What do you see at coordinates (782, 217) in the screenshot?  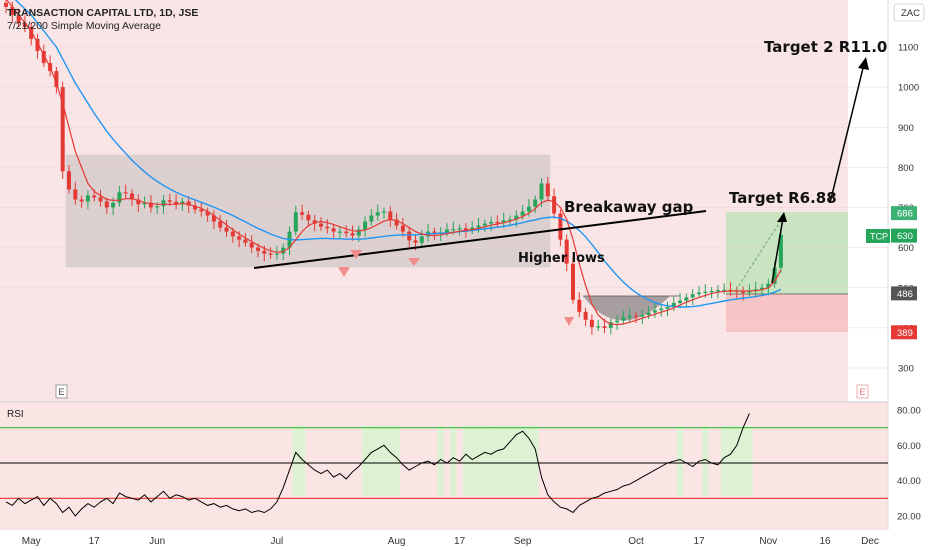 I see `target1-arrow-head` at bounding box center [782, 217].